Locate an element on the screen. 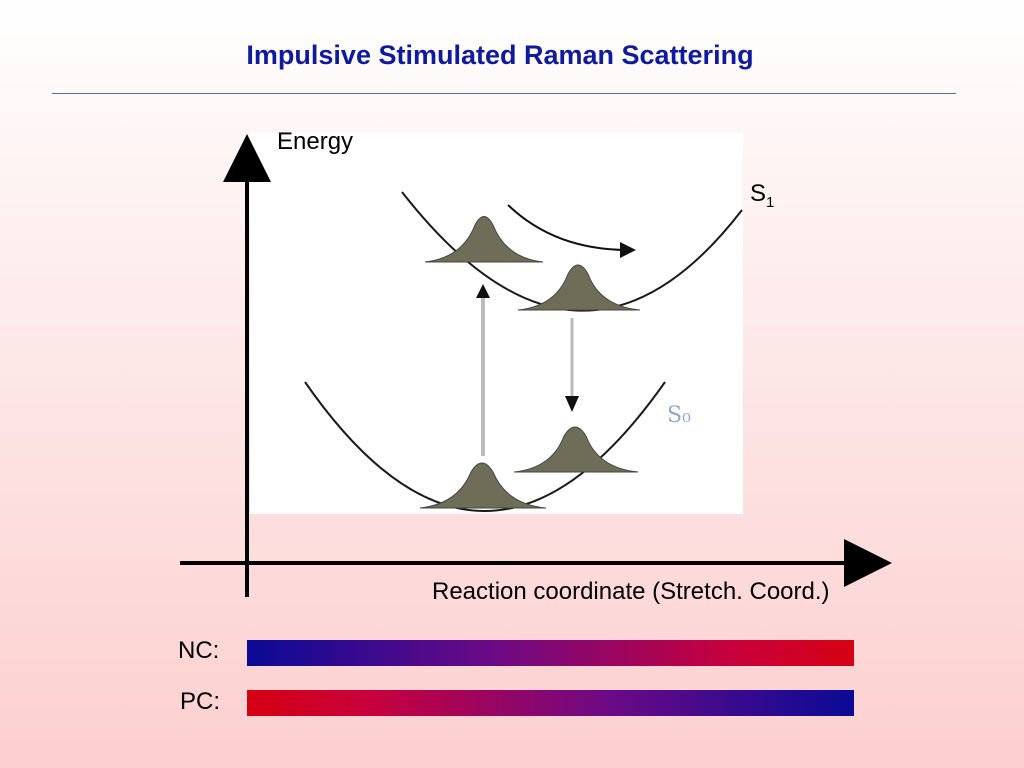 The image size is (1024, 768). title-divider is located at coordinates (504, 93).